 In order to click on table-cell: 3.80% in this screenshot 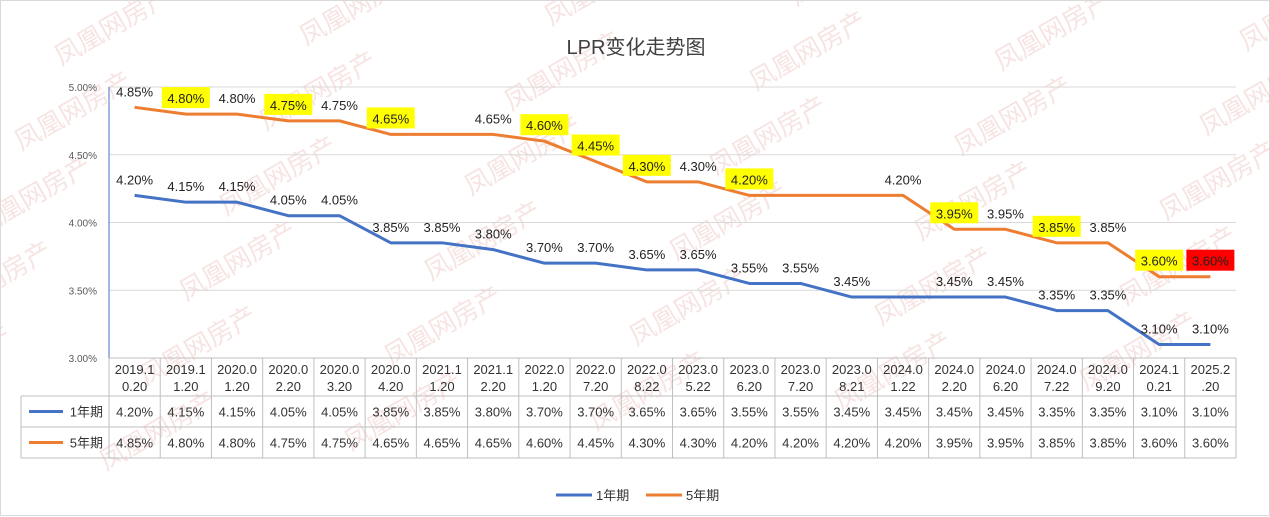, I will do `click(493, 412)`.